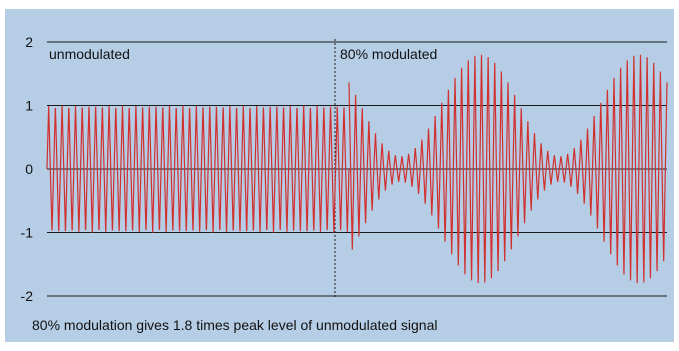  What do you see at coordinates (29, 42) in the screenshot?
I see `y-tick-label: 2` at bounding box center [29, 42].